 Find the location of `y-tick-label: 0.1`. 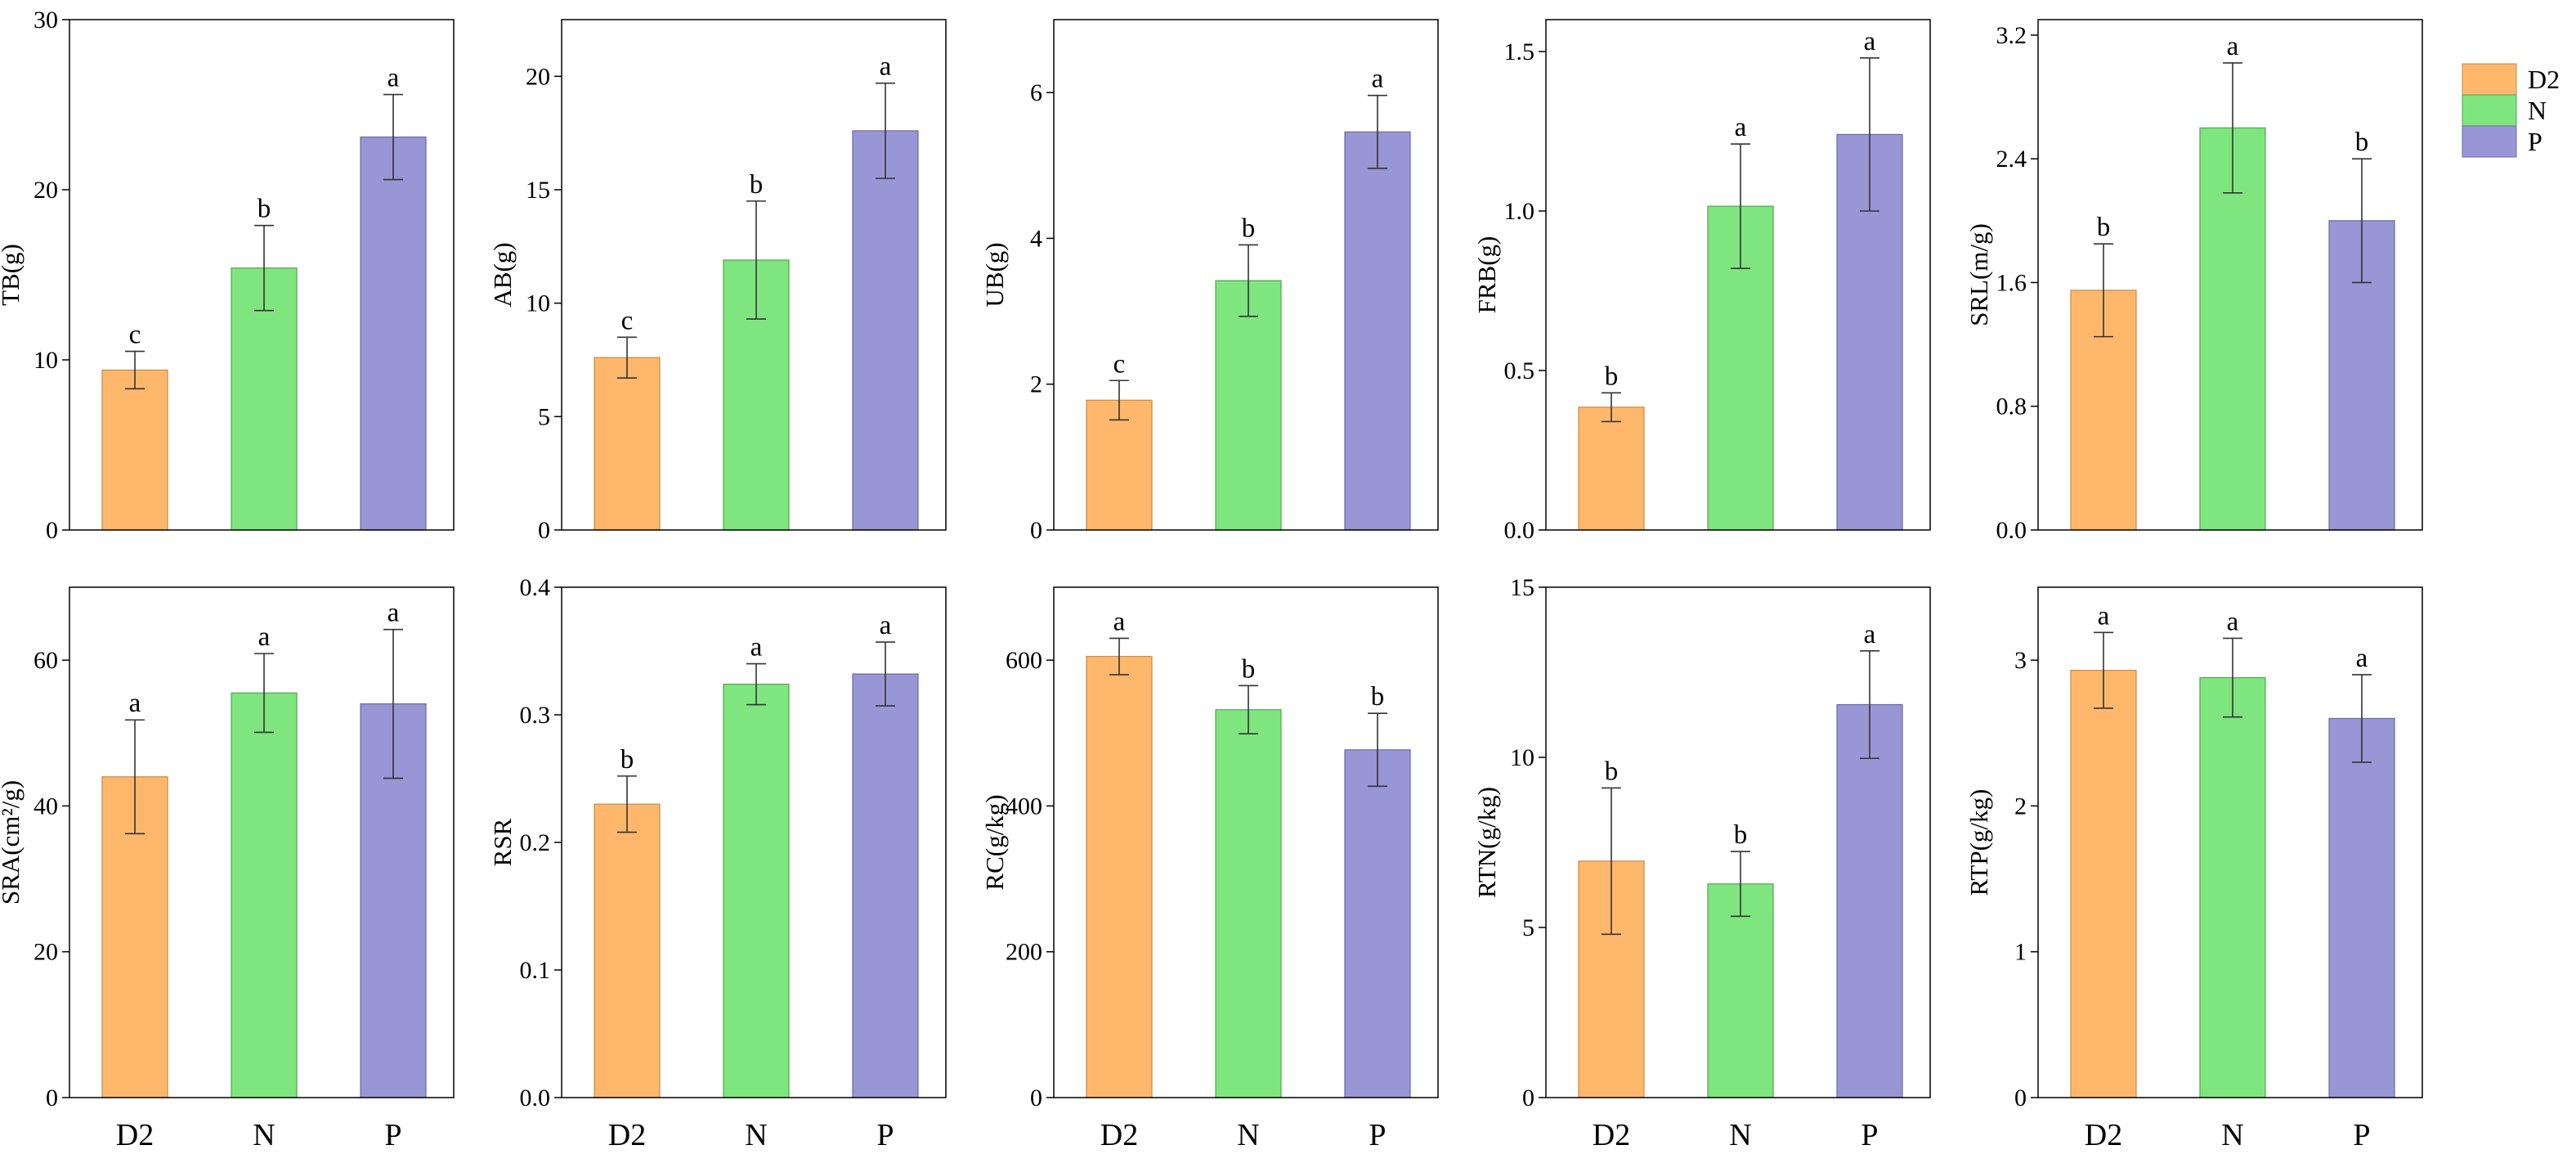

y-tick-label: 0.1 is located at coordinates (535, 971).